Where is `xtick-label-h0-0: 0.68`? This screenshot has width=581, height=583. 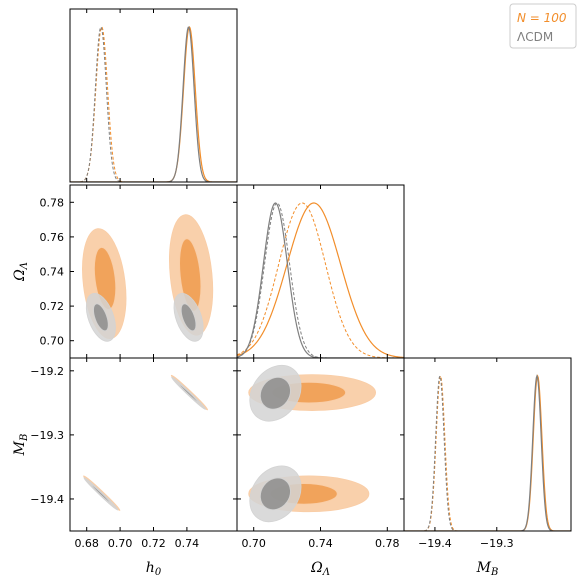 xtick-label-h0-0: 0.68 is located at coordinates (86, 543).